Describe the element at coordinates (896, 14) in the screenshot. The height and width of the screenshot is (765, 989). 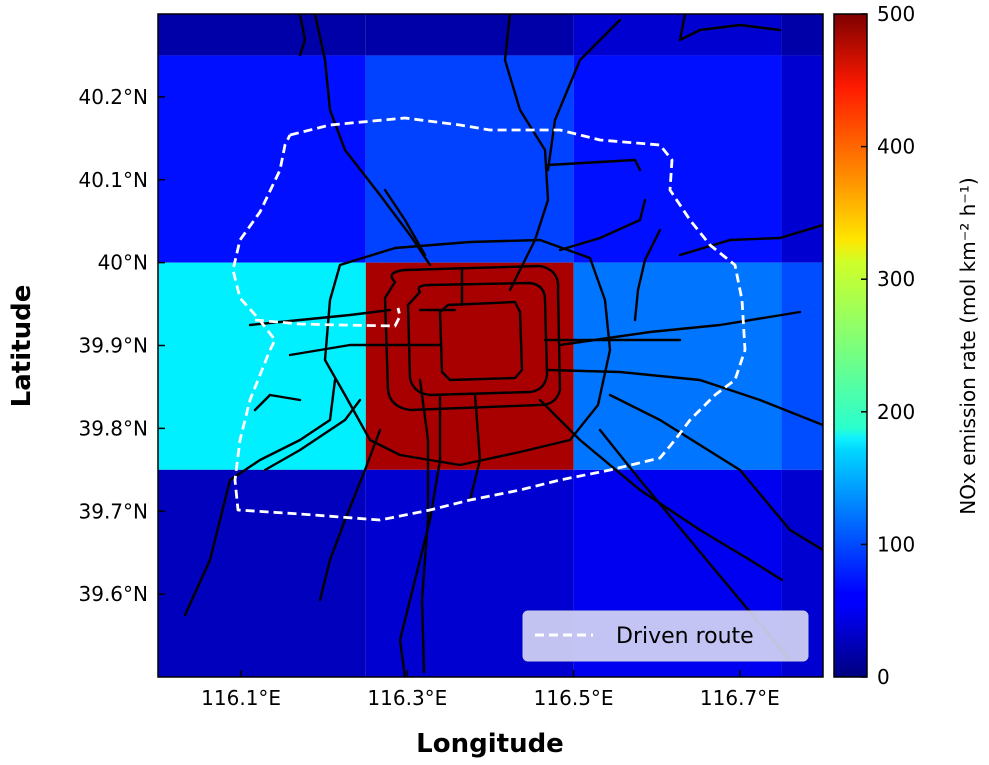
I see `colorbar-tick-label: 500` at that location.